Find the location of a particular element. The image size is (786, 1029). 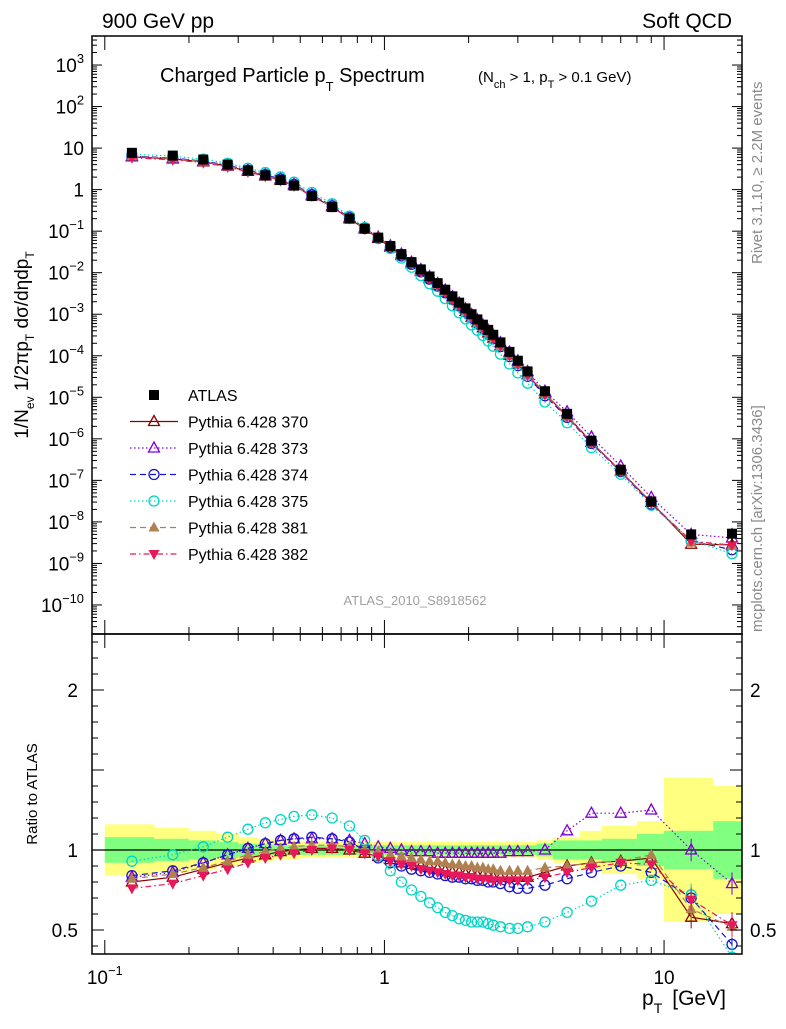

tick-label: 10⁻⁸ is located at coordinates (66, 521).